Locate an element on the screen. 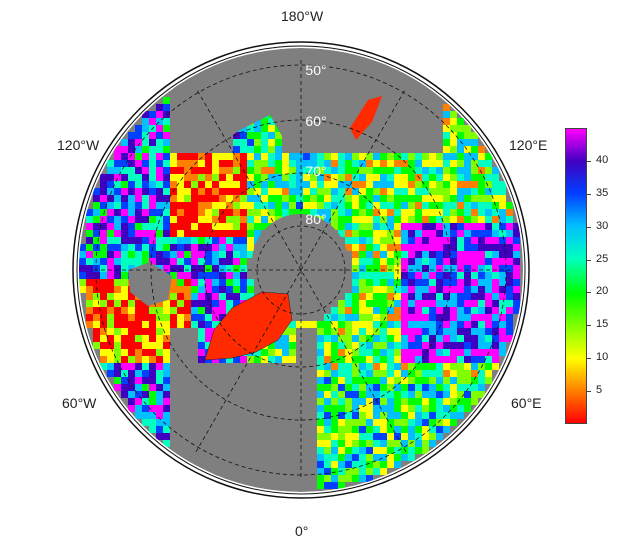 The height and width of the screenshot is (557, 625). latitude-label: 50° is located at coordinates (315, 70).